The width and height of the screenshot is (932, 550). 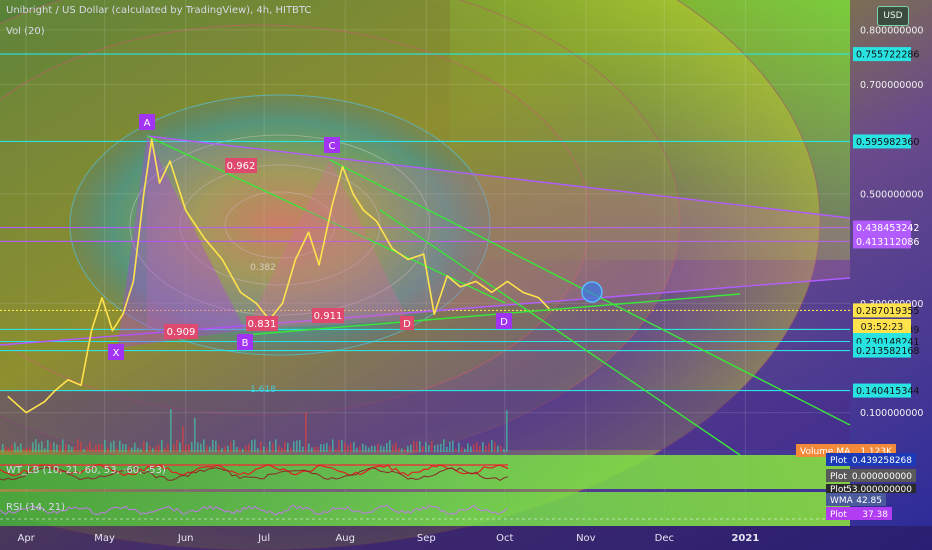 I want to click on x-tick-label: Sep, so click(x=426, y=538).